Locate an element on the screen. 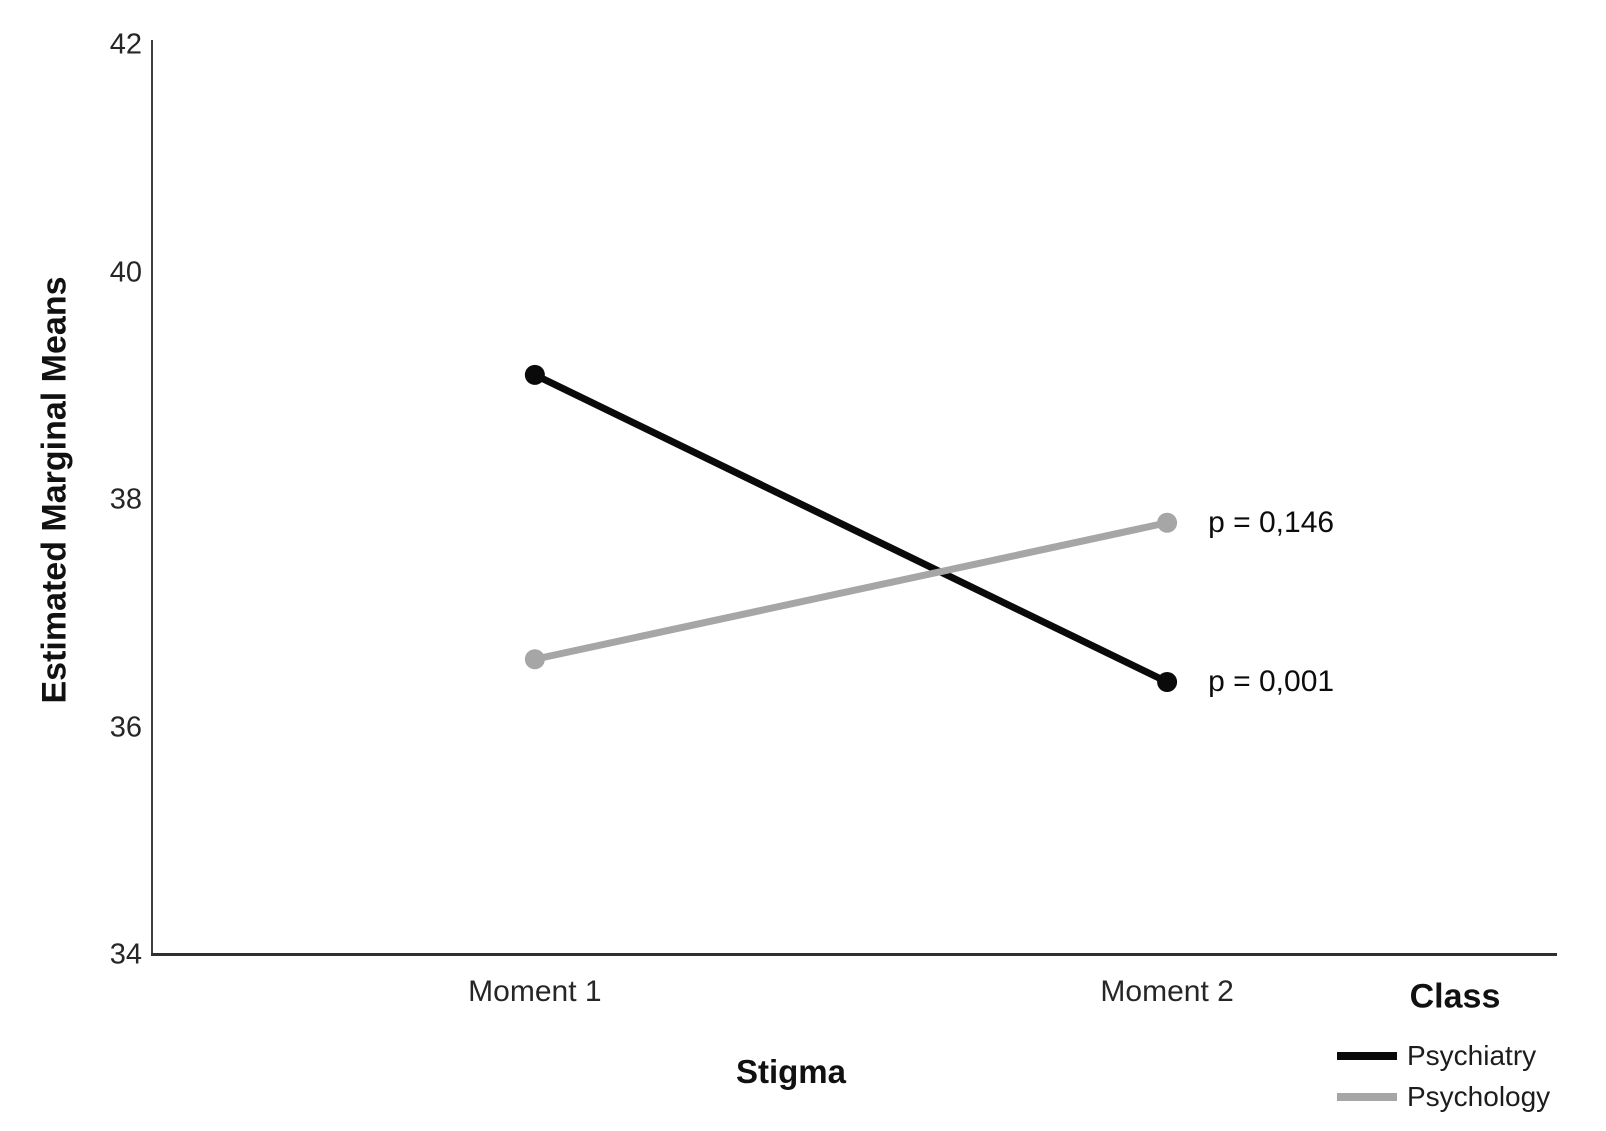 The image size is (1606, 1131). psychiatry-line-swatch is located at coordinates (1367, 1056).